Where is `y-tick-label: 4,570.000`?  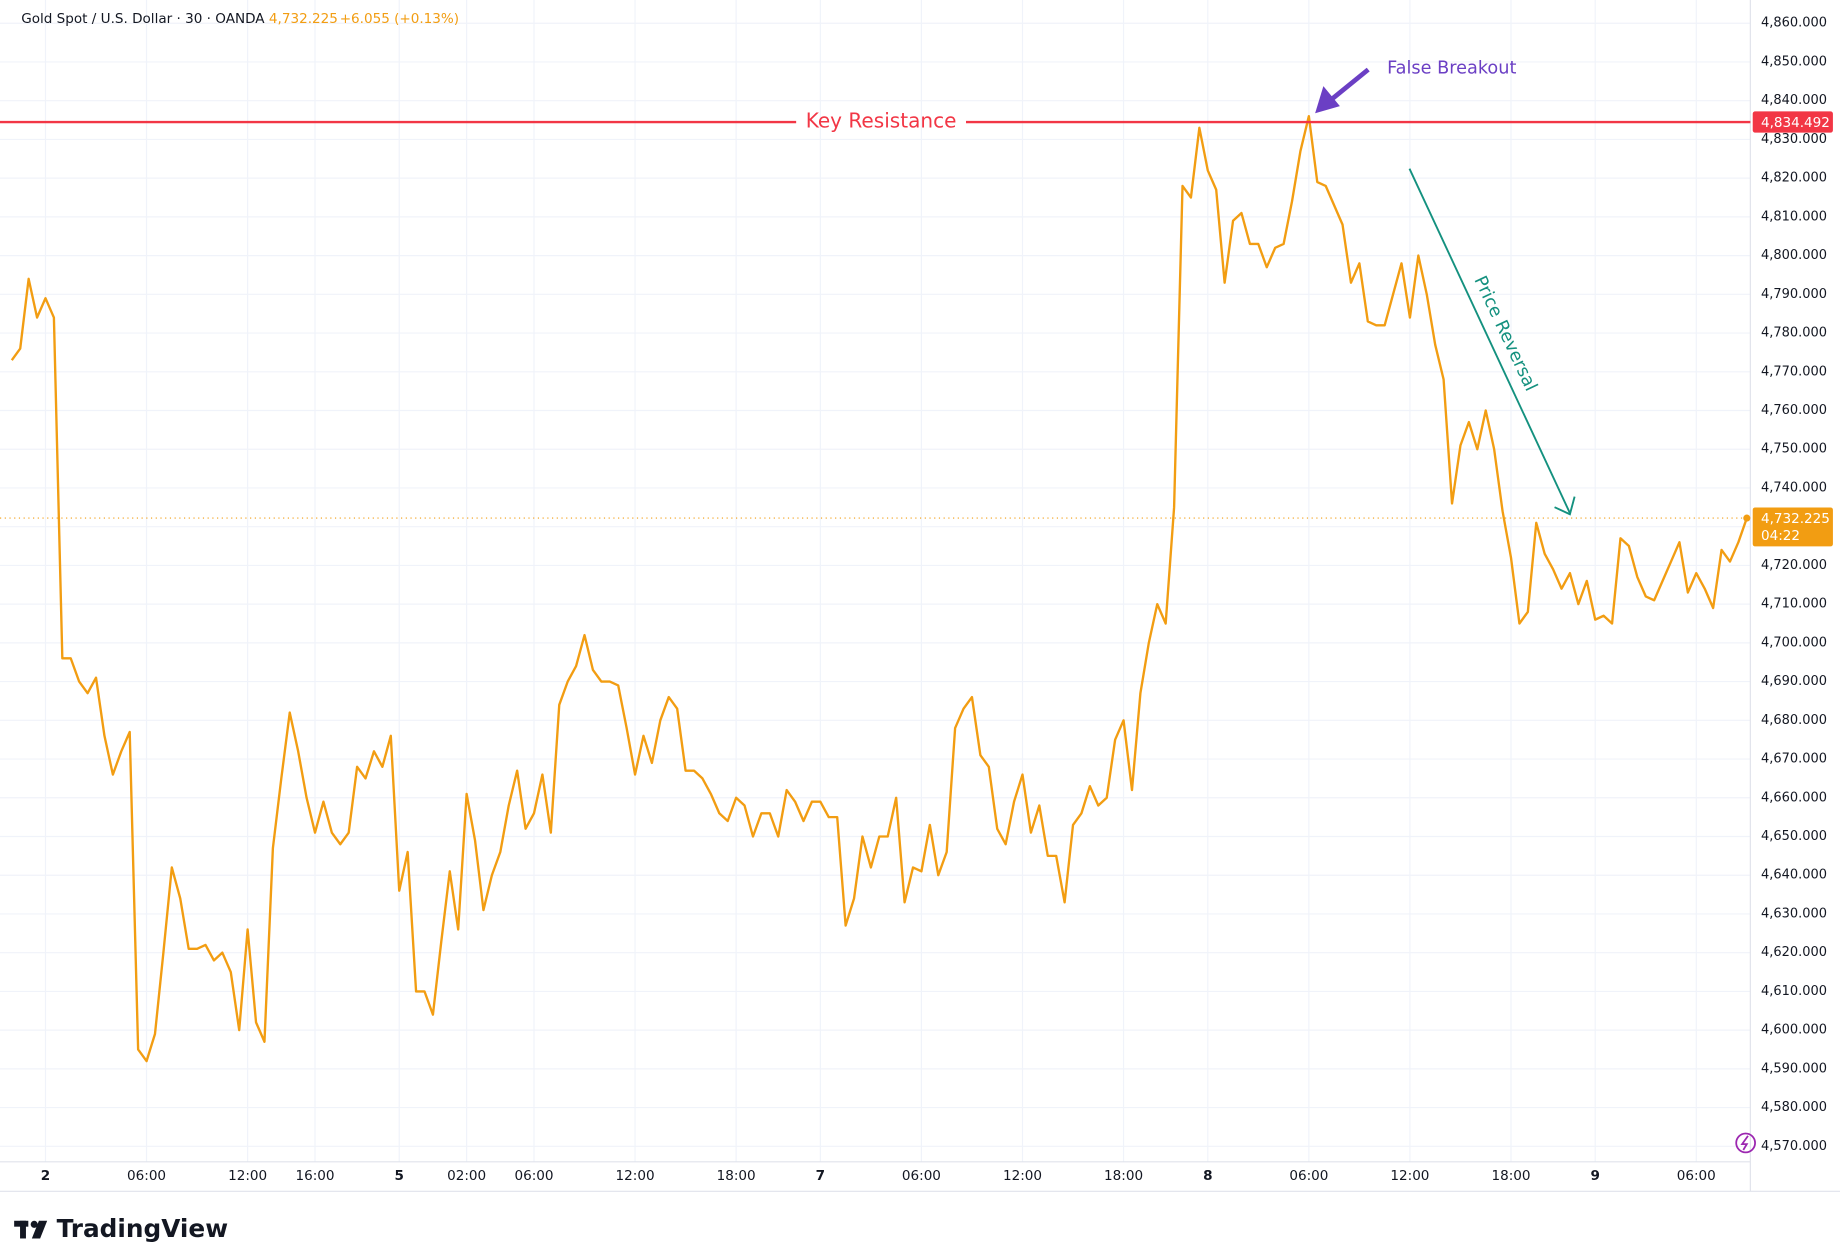 y-tick-label: 4,570.000 is located at coordinates (1794, 1146).